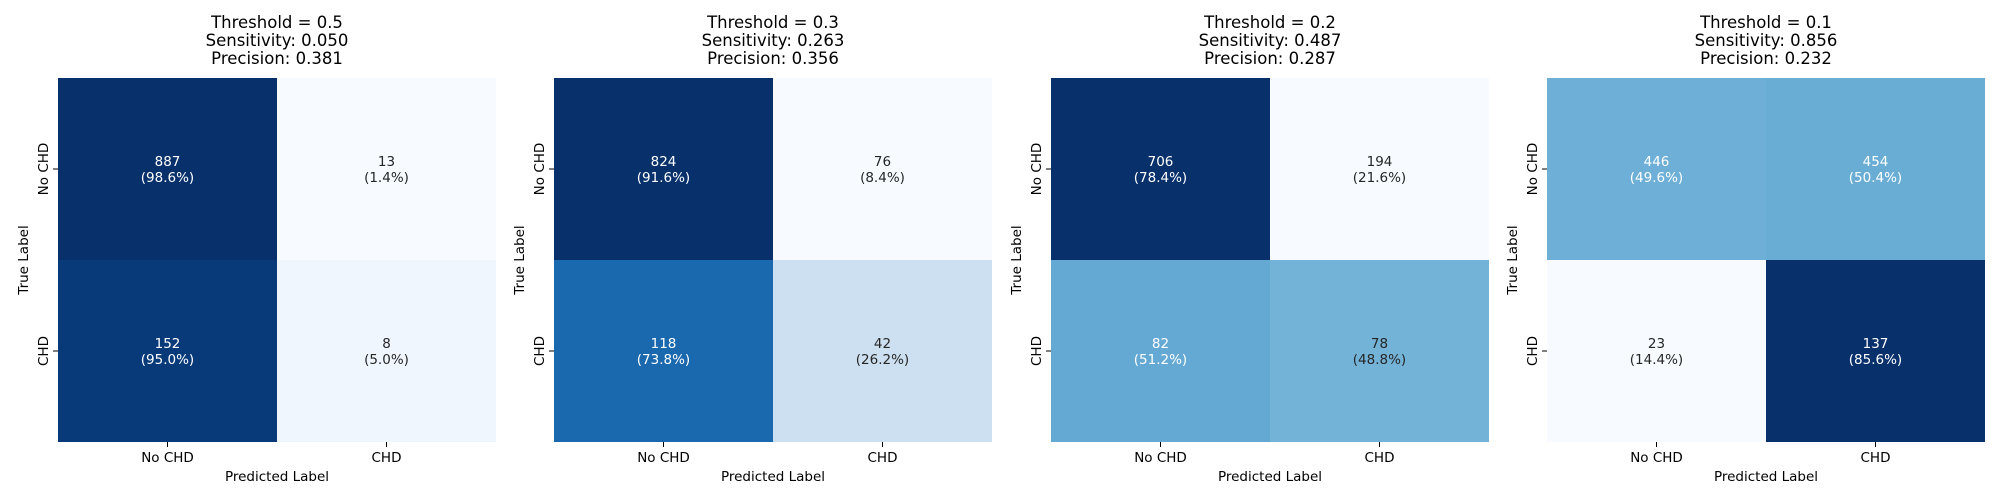  I want to click on panel-1-cell-percent-1-1: (98.6%), so click(167, 178).